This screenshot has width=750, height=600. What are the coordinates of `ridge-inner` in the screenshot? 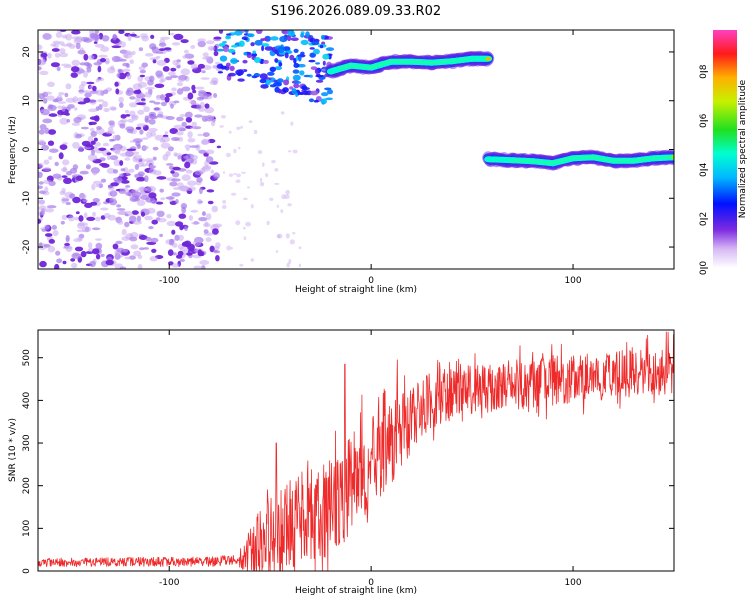 It's located at (672, 157).